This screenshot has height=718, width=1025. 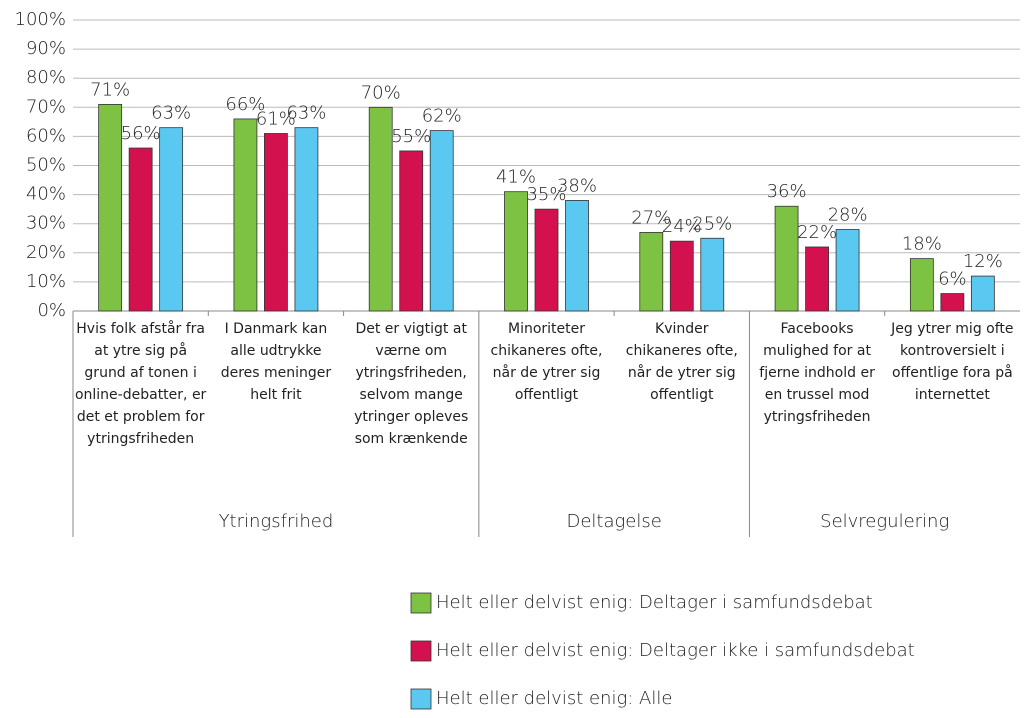 I want to click on value-label: 12%, so click(x=983, y=261).